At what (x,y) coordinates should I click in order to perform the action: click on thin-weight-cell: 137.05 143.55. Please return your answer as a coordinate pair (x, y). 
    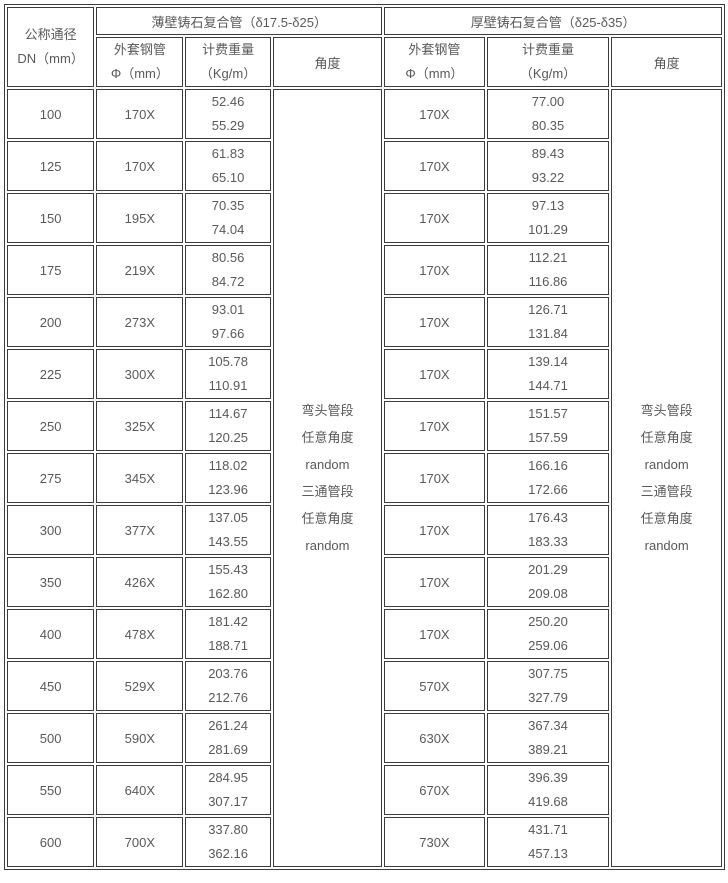
    Looking at the image, I should click on (228, 530).